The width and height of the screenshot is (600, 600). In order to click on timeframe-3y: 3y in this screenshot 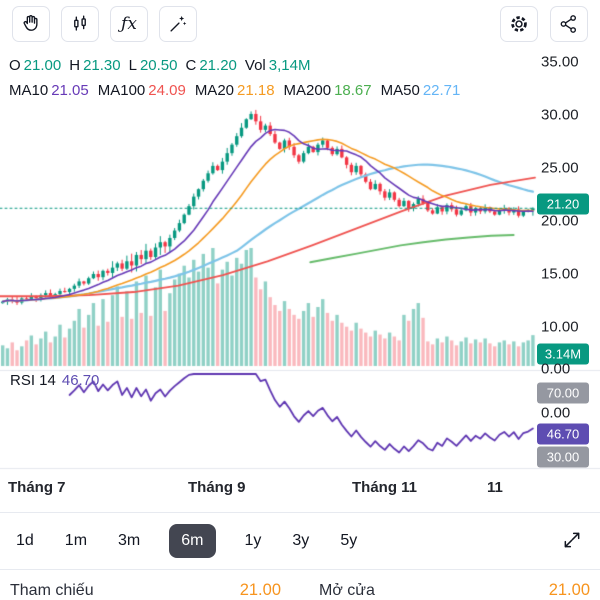, I will do `click(300, 541)`.